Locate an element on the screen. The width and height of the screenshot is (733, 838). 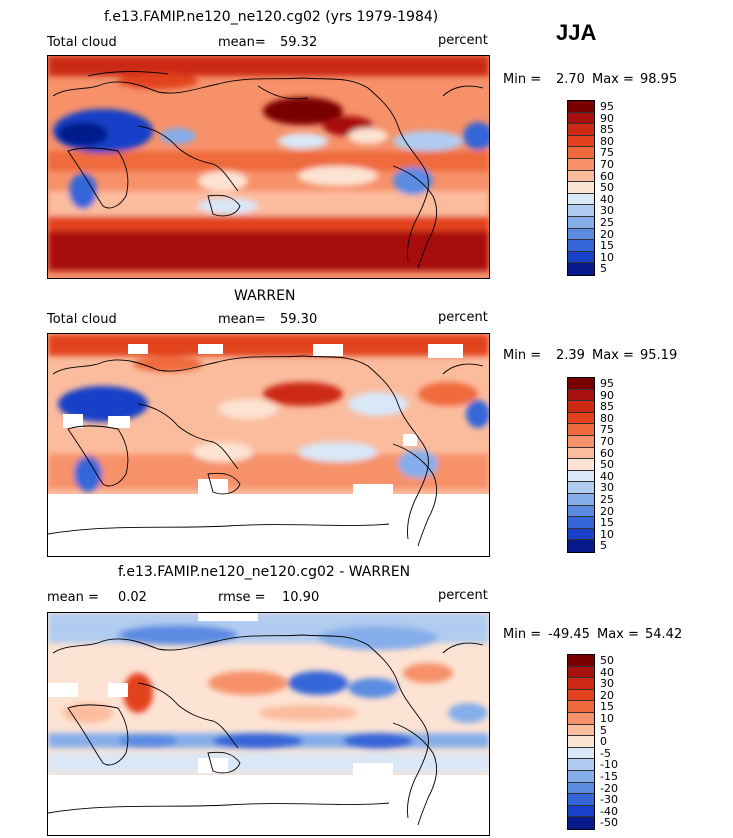
cbar2-tick-label: 50 is located at coordinates (607, 465).